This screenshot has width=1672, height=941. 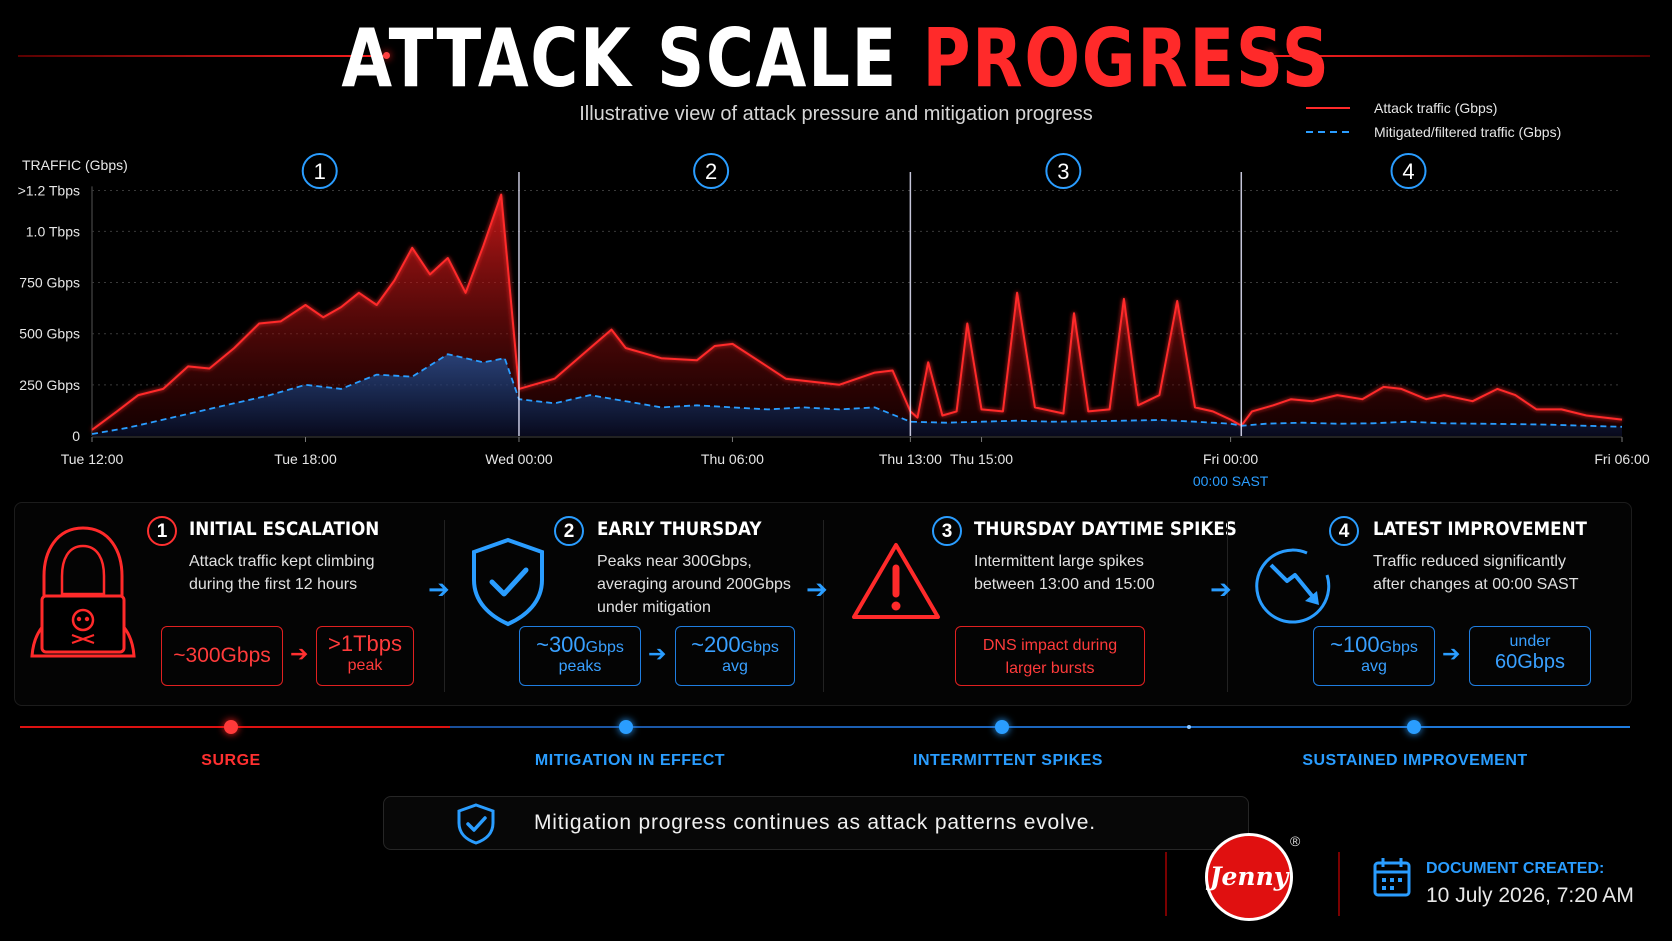 What do you see at coordinates (49, 190) in the screenshot?
I see `y-tick-label: >1.2 Tbps` at bounding box center [49, 190].